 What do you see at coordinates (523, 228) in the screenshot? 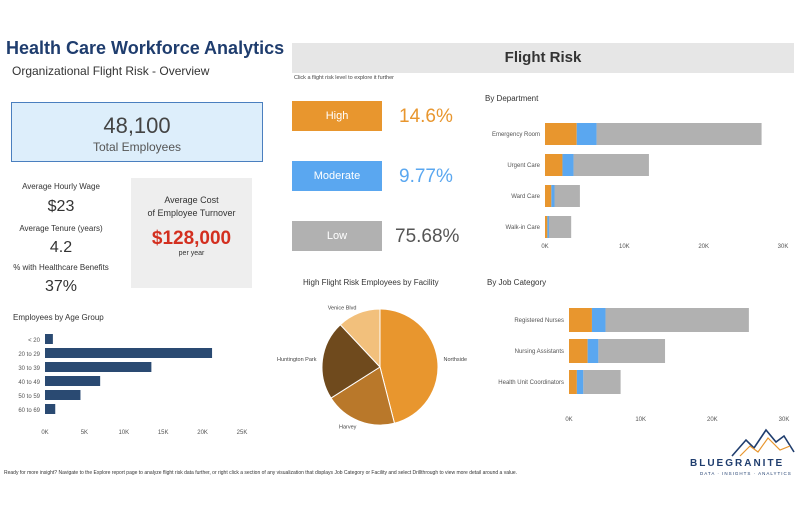
I see `department-category-label: Walk-in Care` at bounding box center [523, 228].